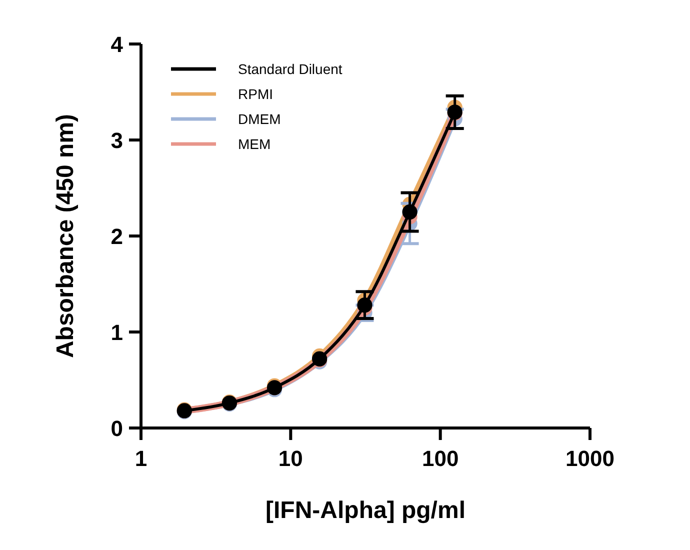 The width and height of the screenshot is (690, 550). Describe the element at coordinates (290, 69) in the screenshot. I see `legend-label: Standard Diluent` at that location.